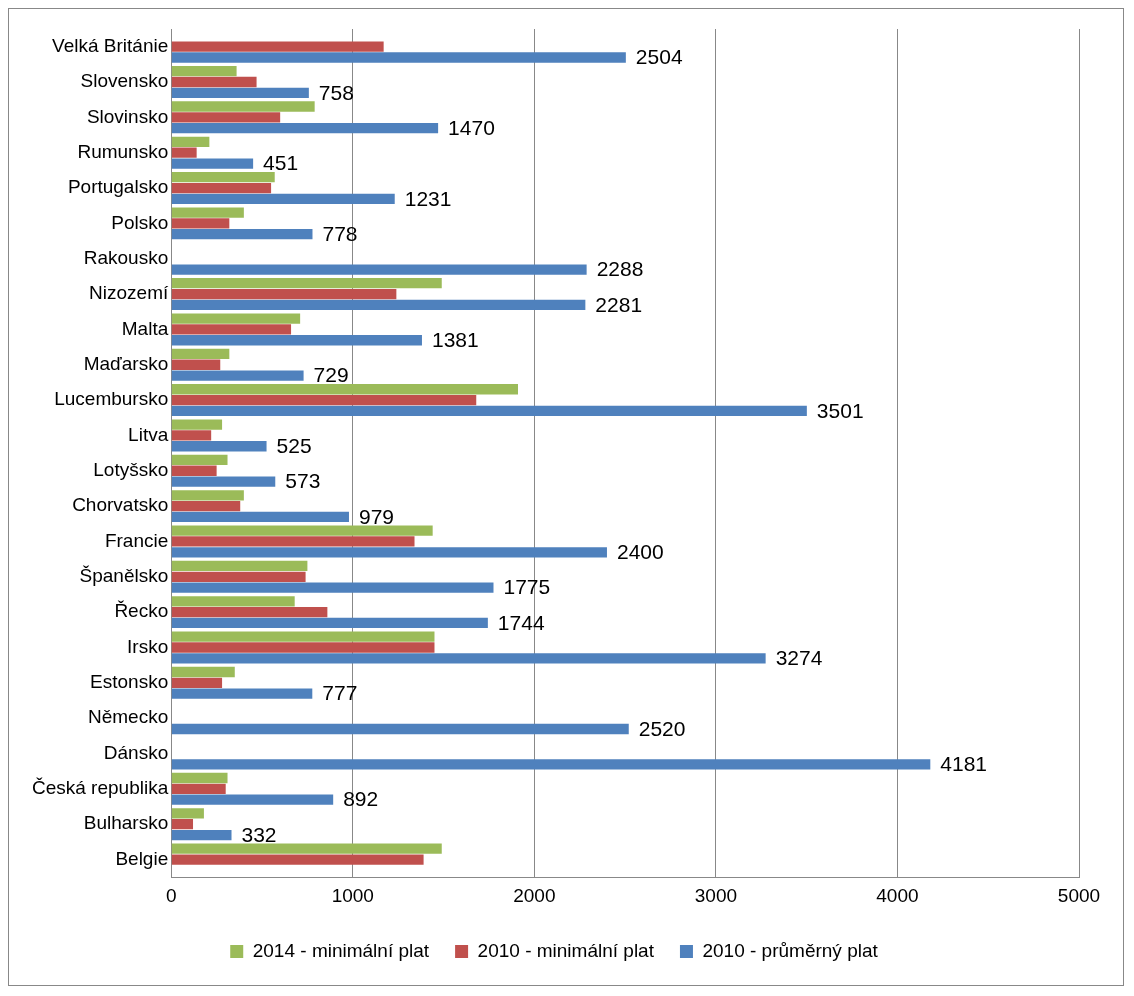 Image resolution: width=1134 pixels, height=996 pixels. Describe the element at coordinates (471, 127) in the screenshot. I see `data-label: 1470` at that location.